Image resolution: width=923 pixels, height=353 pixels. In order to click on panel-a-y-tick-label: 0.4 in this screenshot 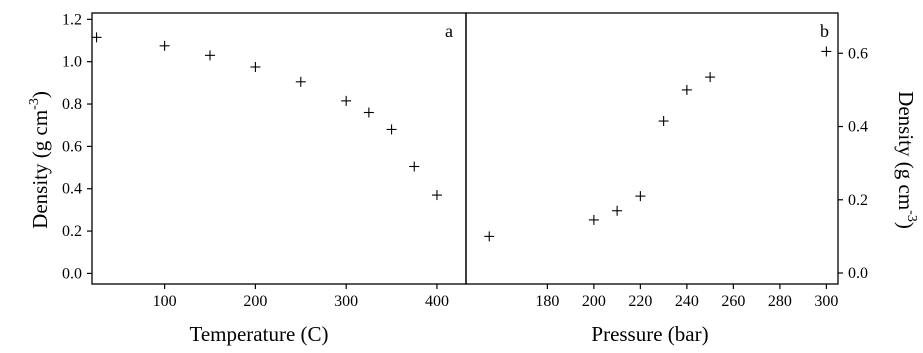, I will do `click(72, 189)`.